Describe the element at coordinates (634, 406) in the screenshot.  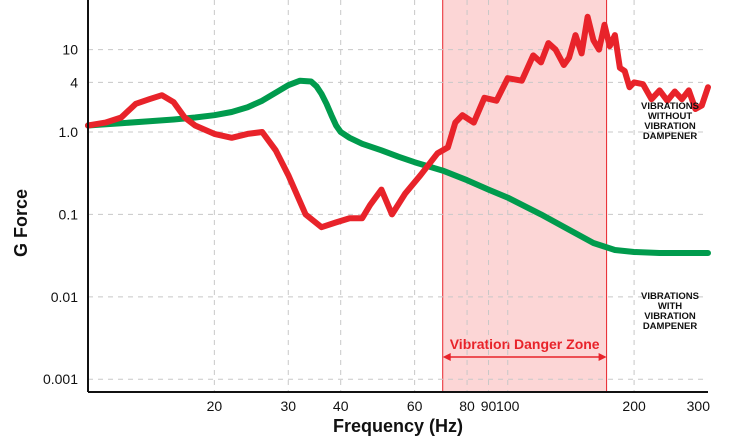
I see `x-tick-label: 200` at that location.